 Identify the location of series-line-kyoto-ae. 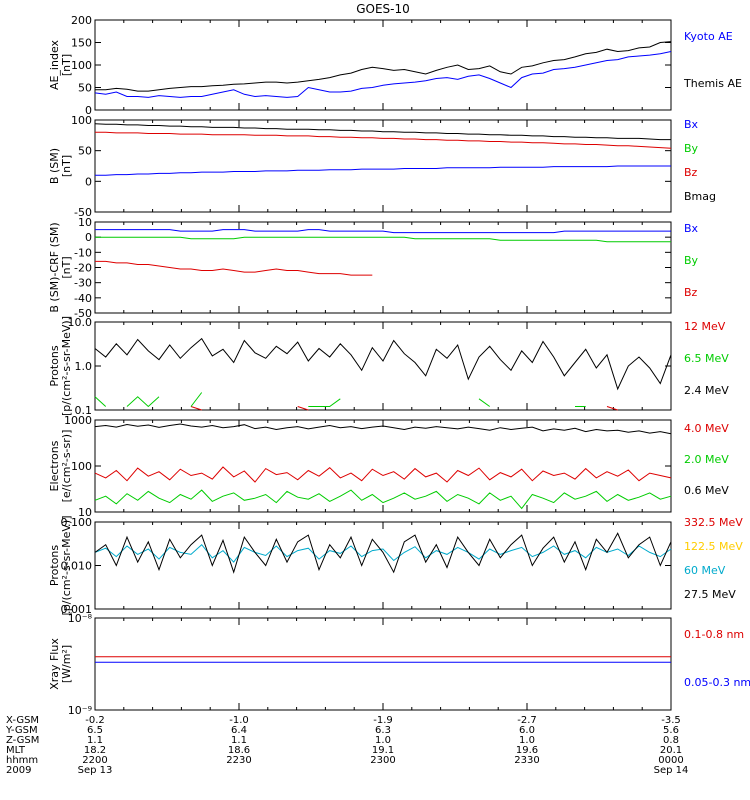
(383, 74).